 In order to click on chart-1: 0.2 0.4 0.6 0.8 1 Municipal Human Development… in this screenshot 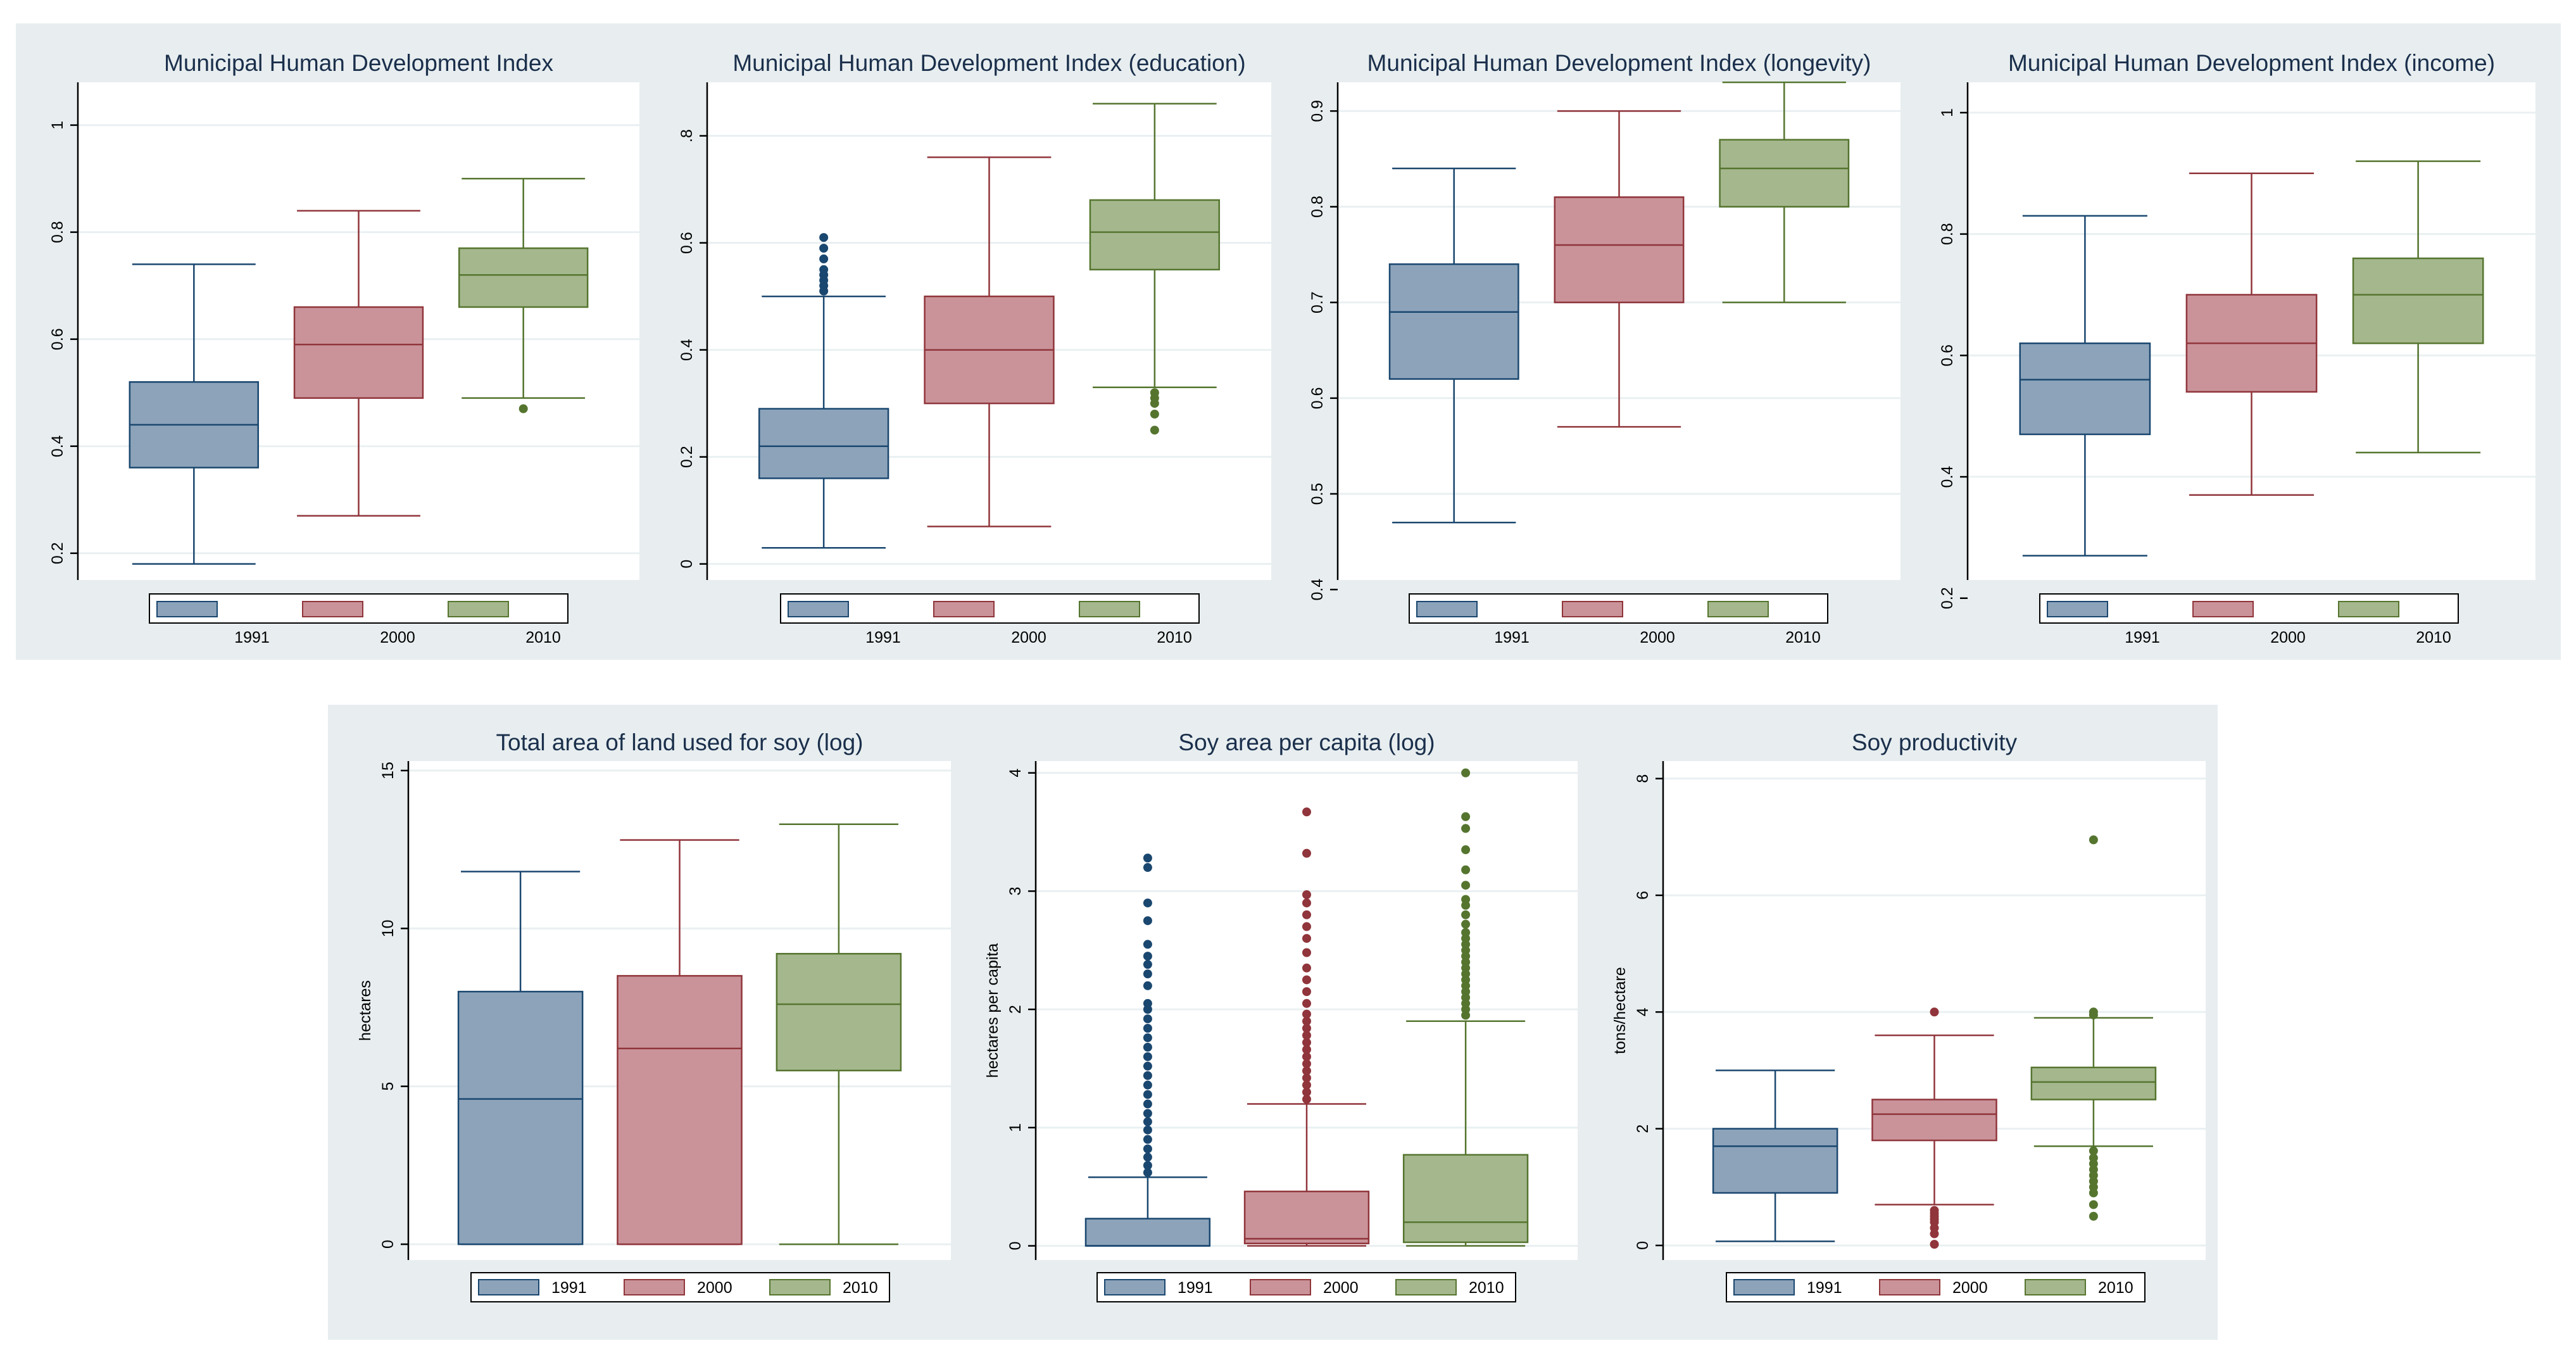, I will do `click(344, 348)`.